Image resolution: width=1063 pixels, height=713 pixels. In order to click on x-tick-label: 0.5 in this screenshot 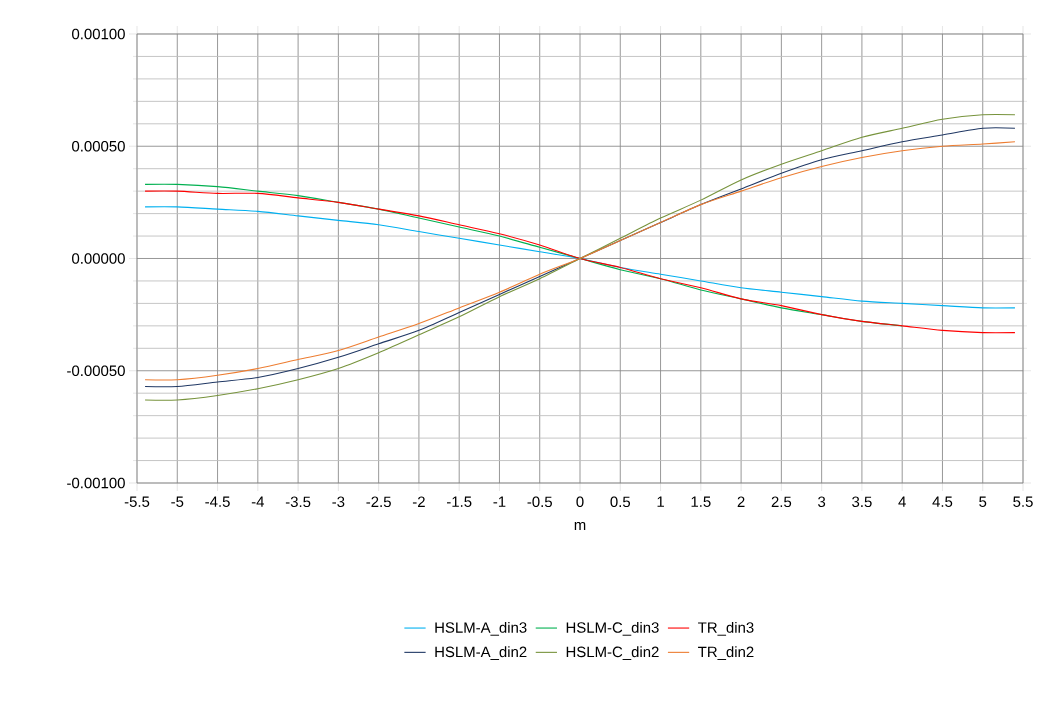, I will do `click(620, 502)`.